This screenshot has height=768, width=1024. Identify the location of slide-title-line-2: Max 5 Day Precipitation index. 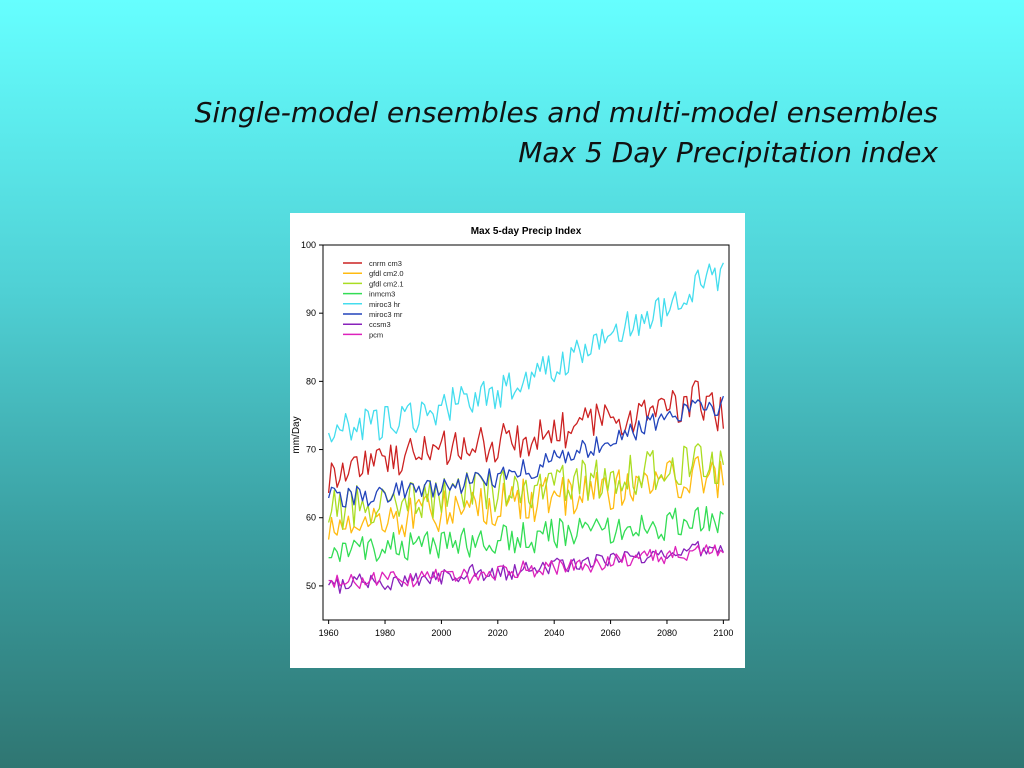
(728, 152).